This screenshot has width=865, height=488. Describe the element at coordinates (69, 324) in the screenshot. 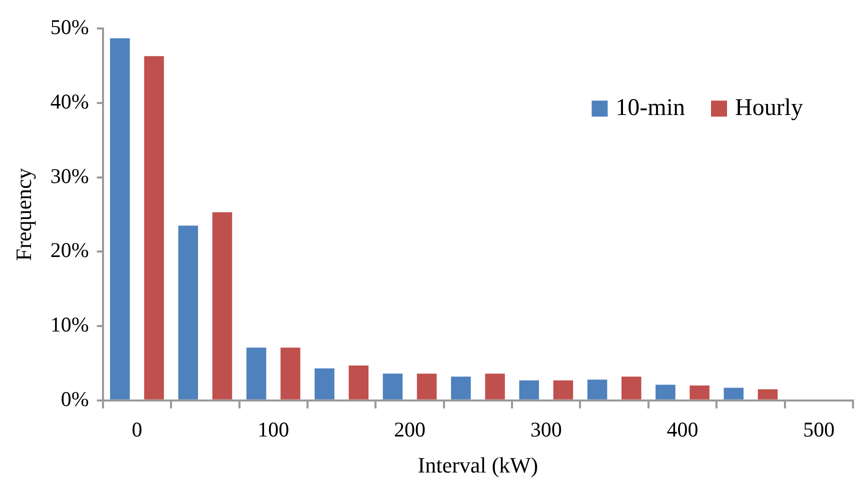

I see `y-tick-label: 10%` at that location.